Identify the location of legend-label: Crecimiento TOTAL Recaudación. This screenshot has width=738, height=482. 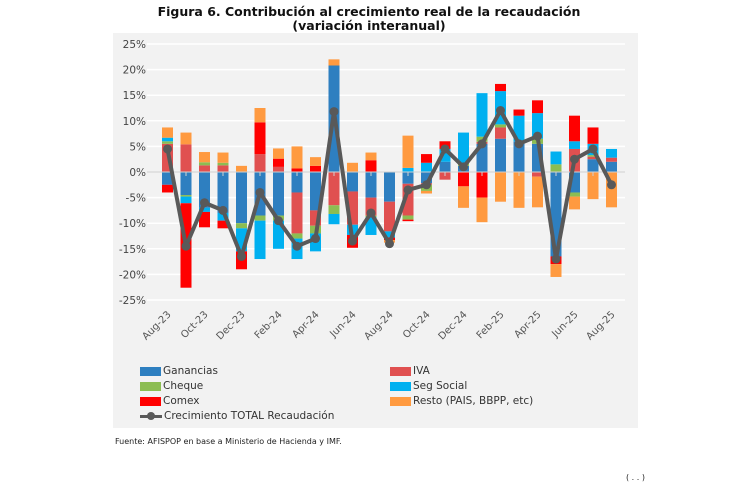
(249, 416).